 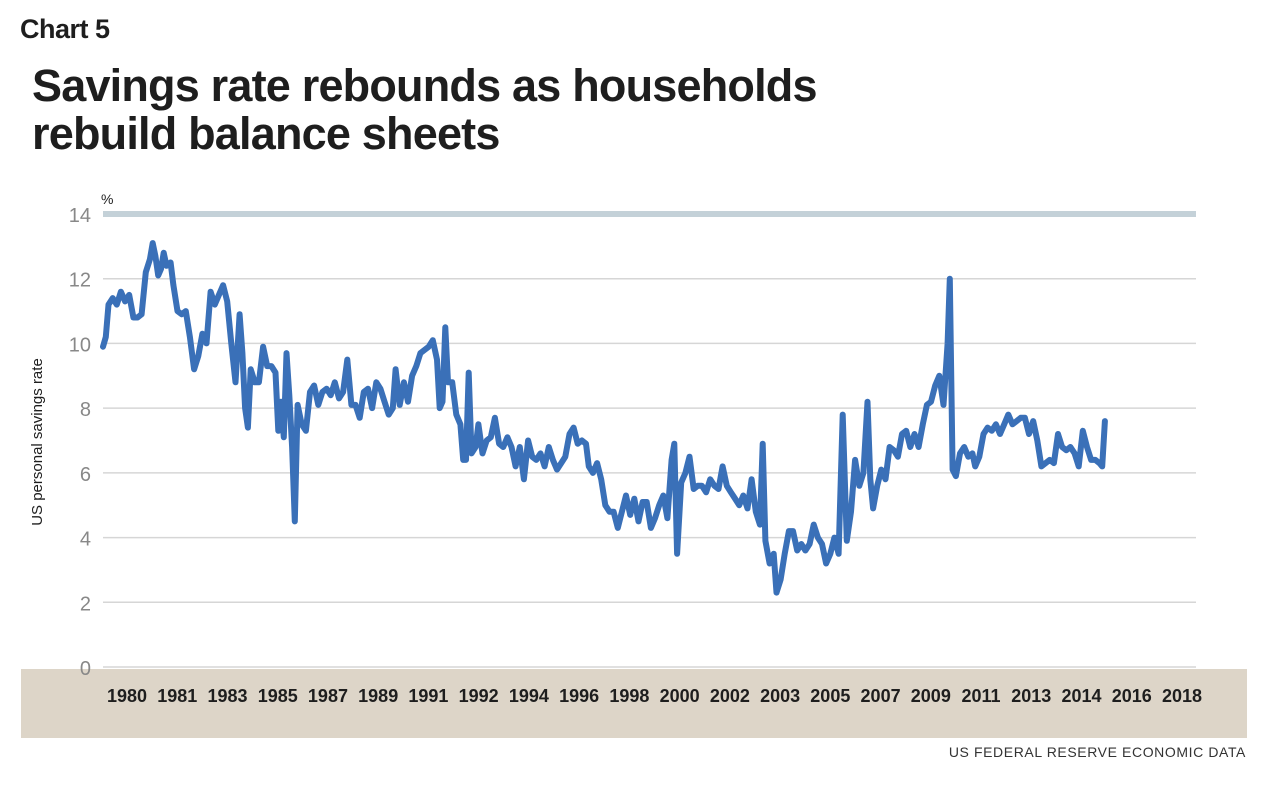 What do you see at coordinates (177, 696) in the screenshot?
I see `x-tick-label-1981: 1981` at bounding box center [177, 696].